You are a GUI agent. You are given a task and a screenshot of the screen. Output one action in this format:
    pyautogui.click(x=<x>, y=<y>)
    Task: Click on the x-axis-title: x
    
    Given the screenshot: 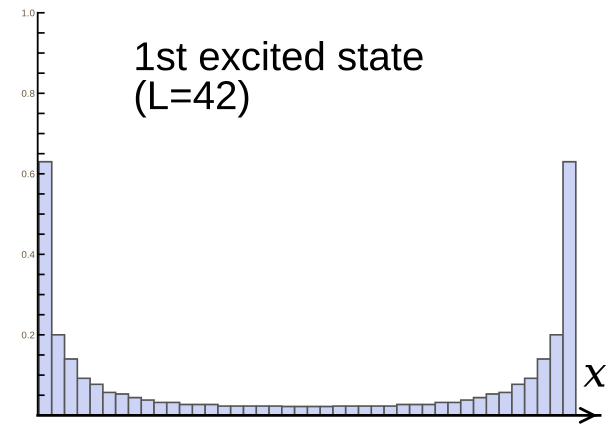 What is the action you would take?
    pyautogui.click(x=594, y=375)
    